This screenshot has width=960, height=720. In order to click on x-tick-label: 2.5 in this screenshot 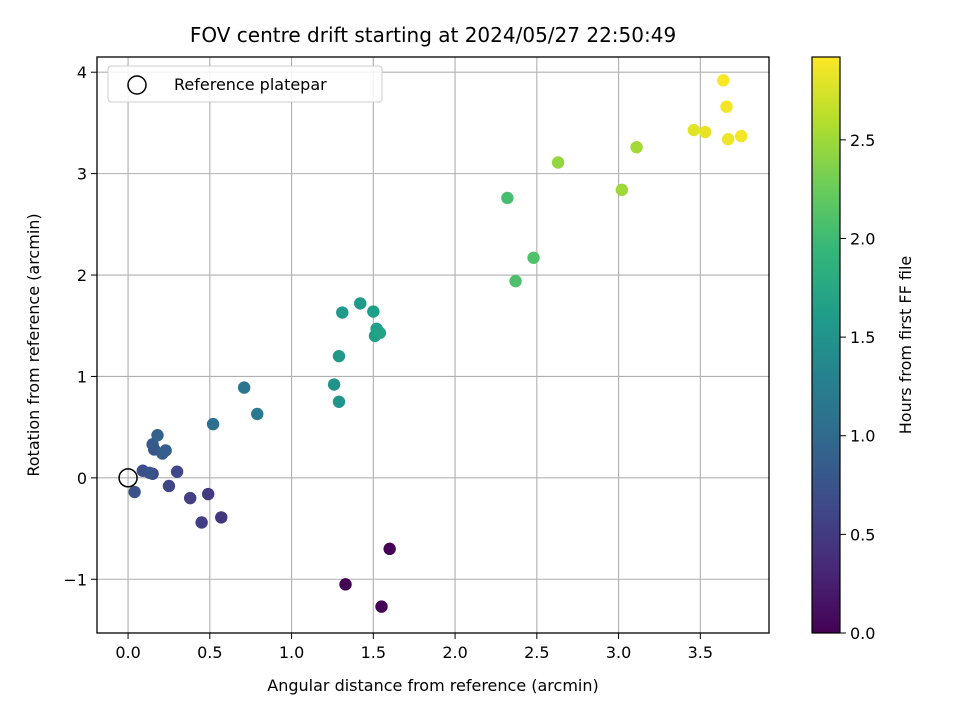, I will do `click(536, 652)`.